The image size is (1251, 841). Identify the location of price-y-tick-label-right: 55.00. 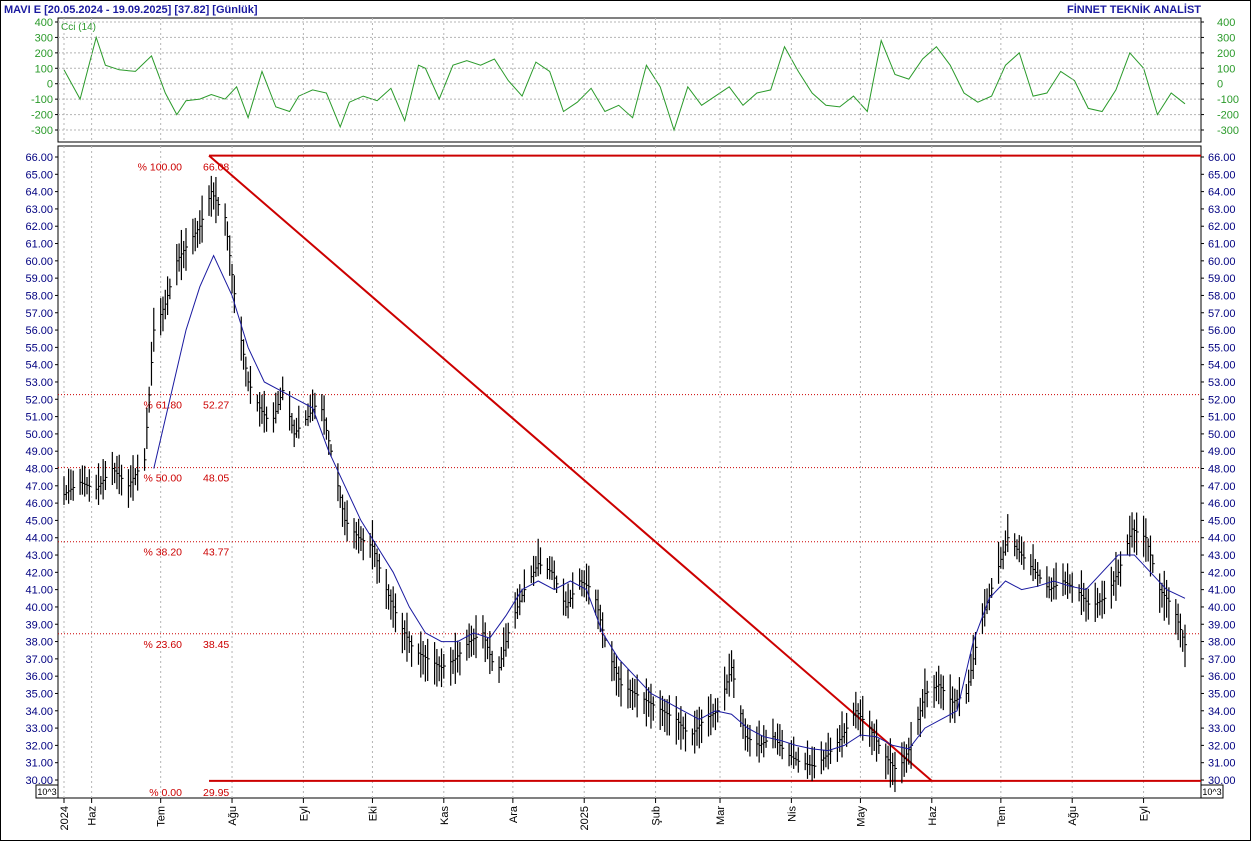
(1222, 348).